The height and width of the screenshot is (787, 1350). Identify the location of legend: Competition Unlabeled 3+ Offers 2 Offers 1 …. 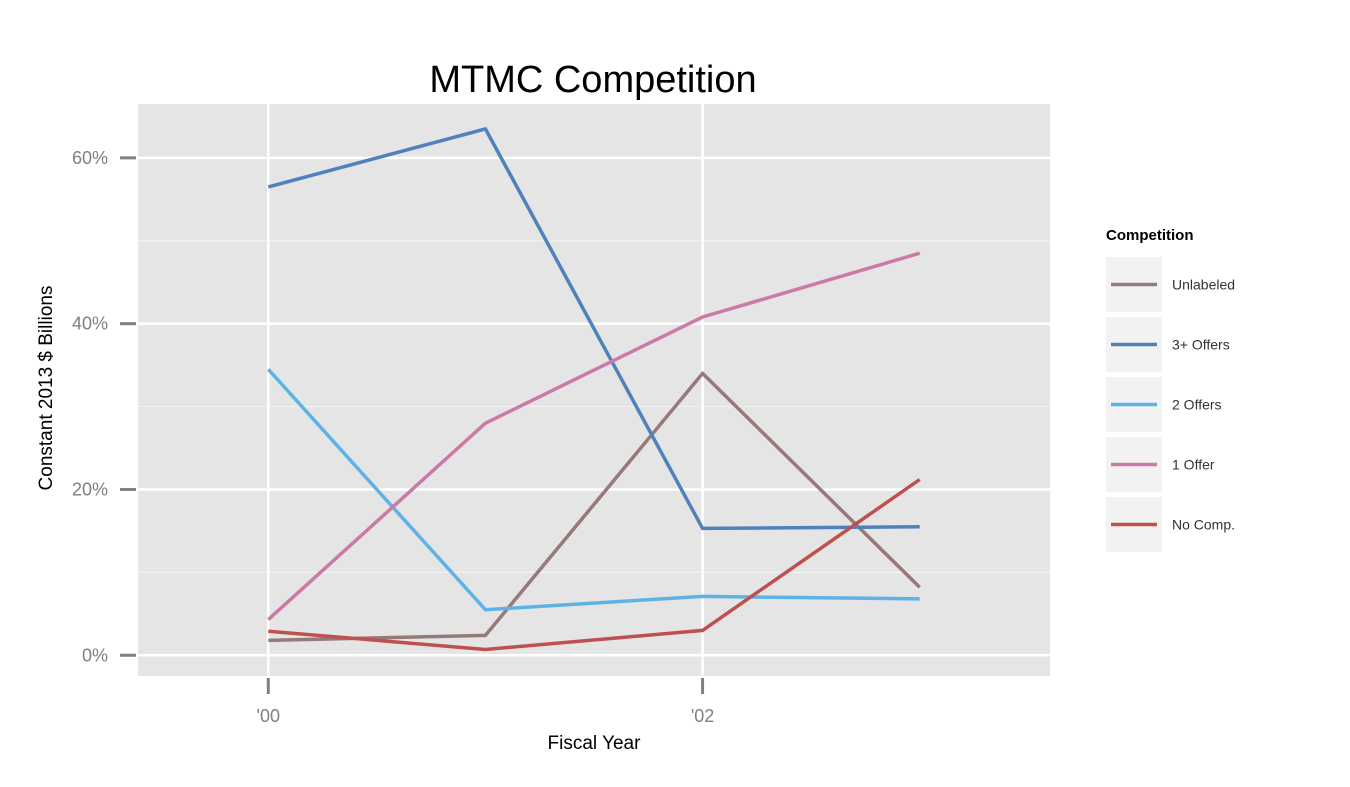
(1170, 389).